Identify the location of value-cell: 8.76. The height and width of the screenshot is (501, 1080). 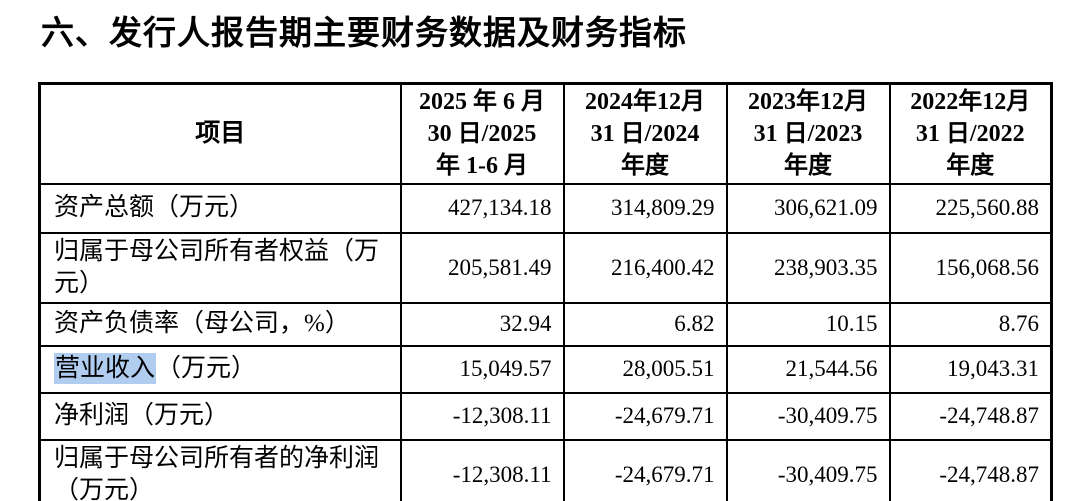
(970, 324).